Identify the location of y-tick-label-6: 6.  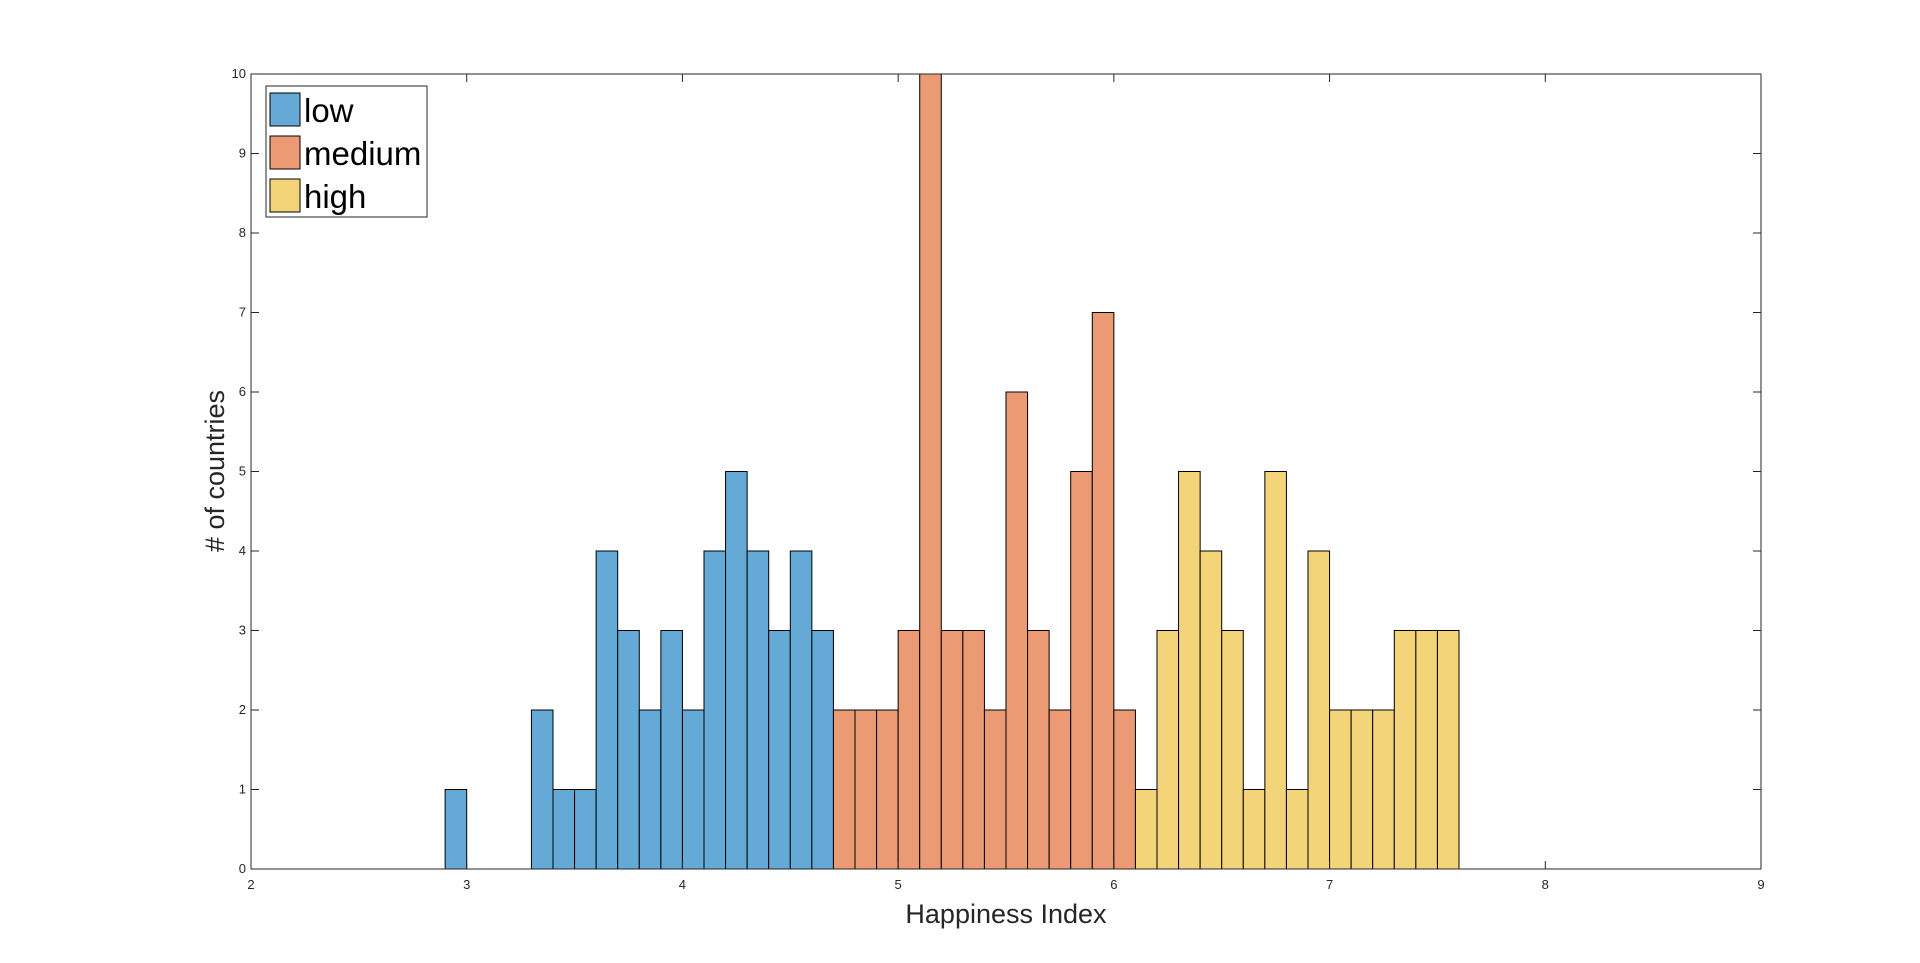
(242, 391).